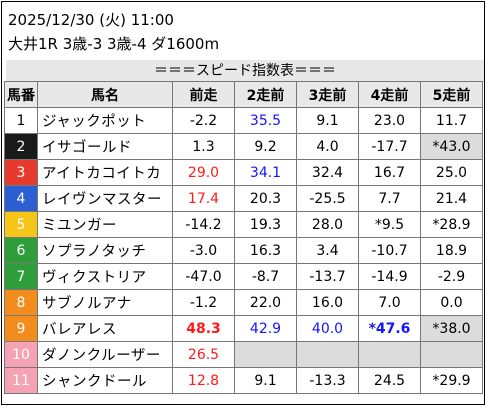  Describe the element at coordinates (451, 120) in the screenshot. I see `speed-index-cell: 11.7` at that location.